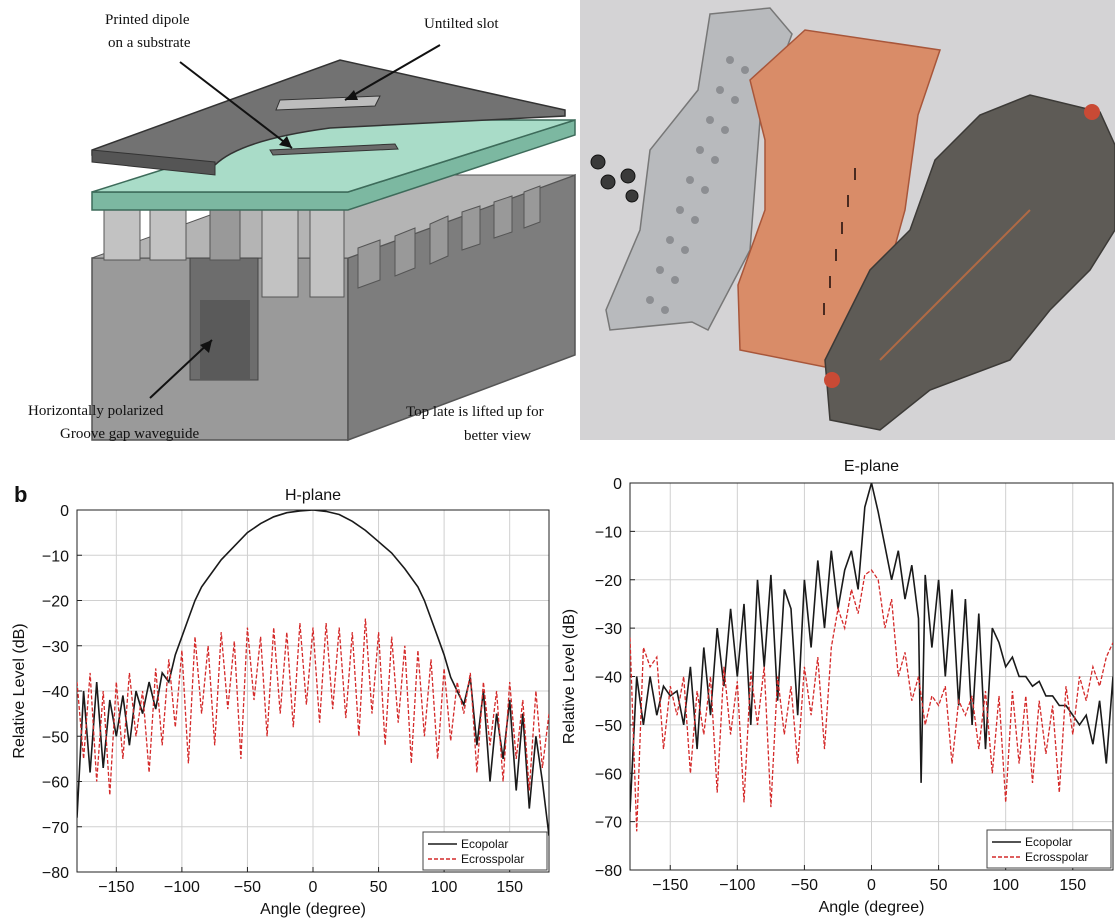 The width and height of the screenshot is (1115, 921). I want to click on c1-ylabel: Relative Level (dB), so click(569, 676).